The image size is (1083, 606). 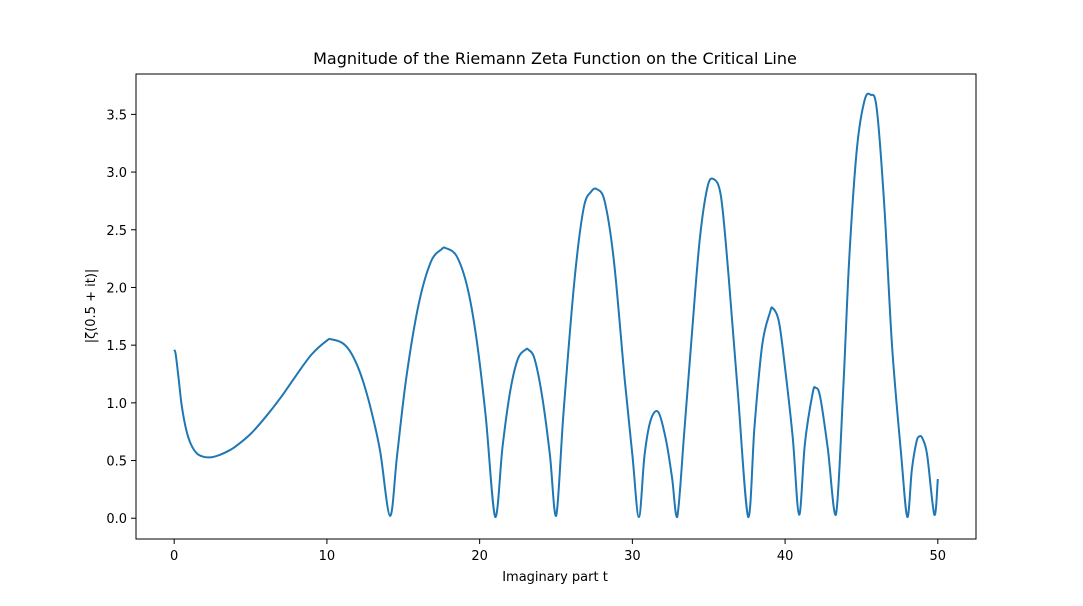 I want to click on x-axis-label: Imaginary part t, so click(x=555, y=577).